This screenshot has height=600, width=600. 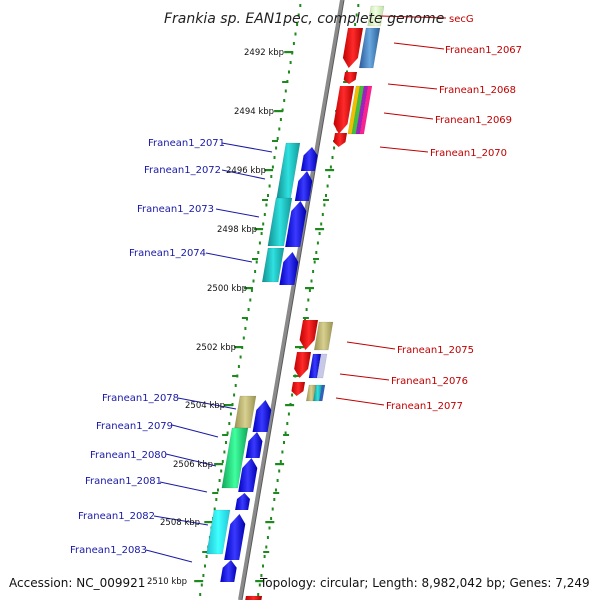 I want to click on kbp-label: 2510 kbp, so click(x=167, y=582).